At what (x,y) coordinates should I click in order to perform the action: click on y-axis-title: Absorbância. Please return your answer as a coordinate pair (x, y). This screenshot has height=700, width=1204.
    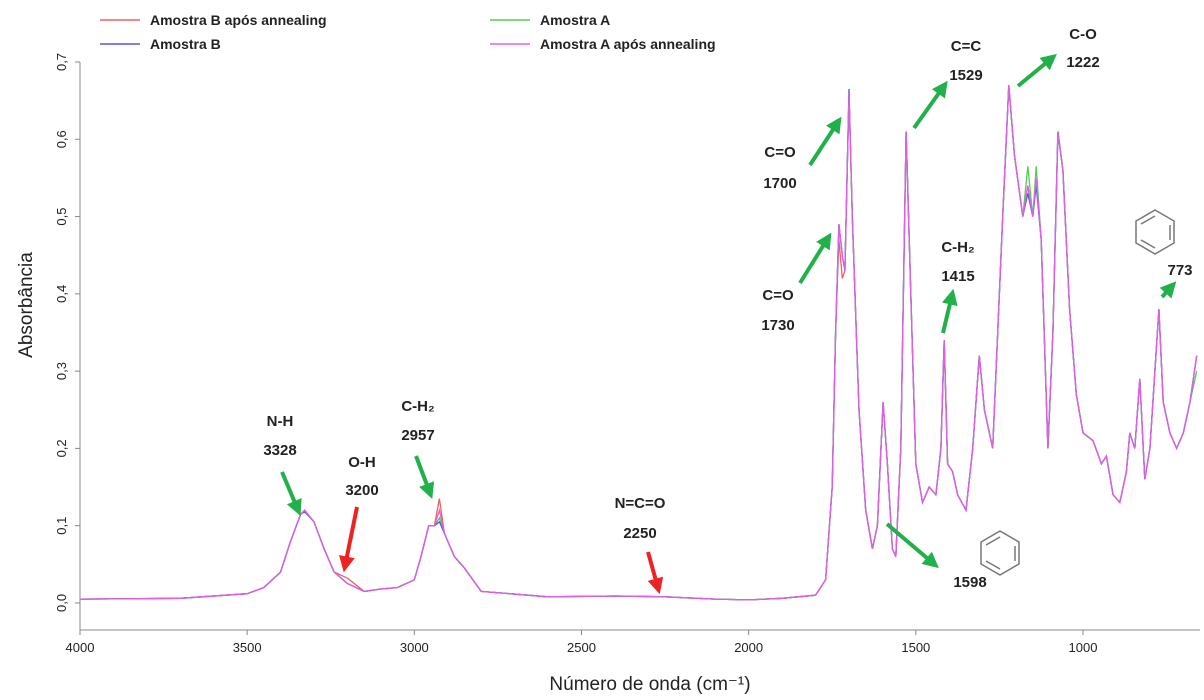
    Looking at the image, I should click on (26, 305).